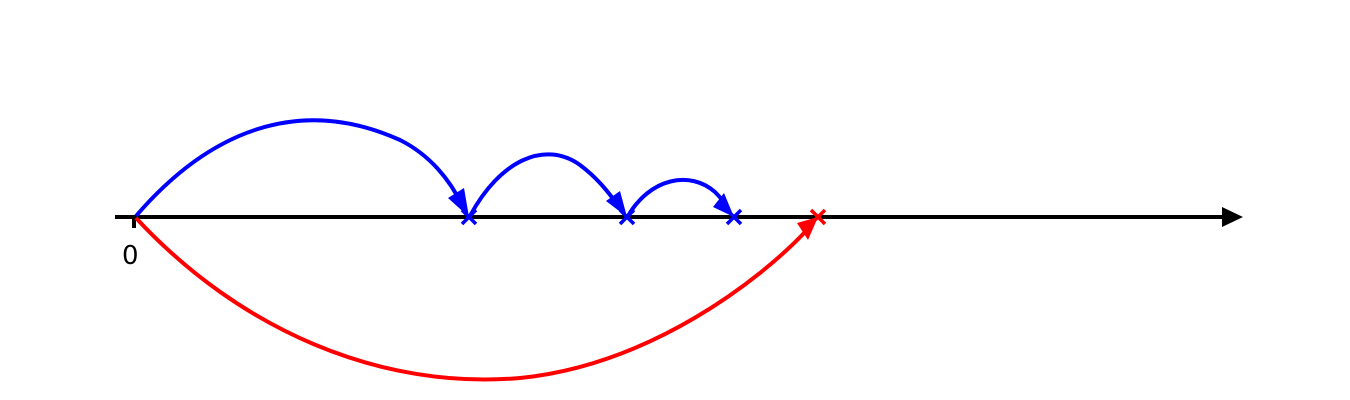 This screenshot has width=1350, height=400. What do you see at coordinates (1232, 217) in the screenshot?
I see `axis-arrowhead-icon` at bounding box center [1232, 217].